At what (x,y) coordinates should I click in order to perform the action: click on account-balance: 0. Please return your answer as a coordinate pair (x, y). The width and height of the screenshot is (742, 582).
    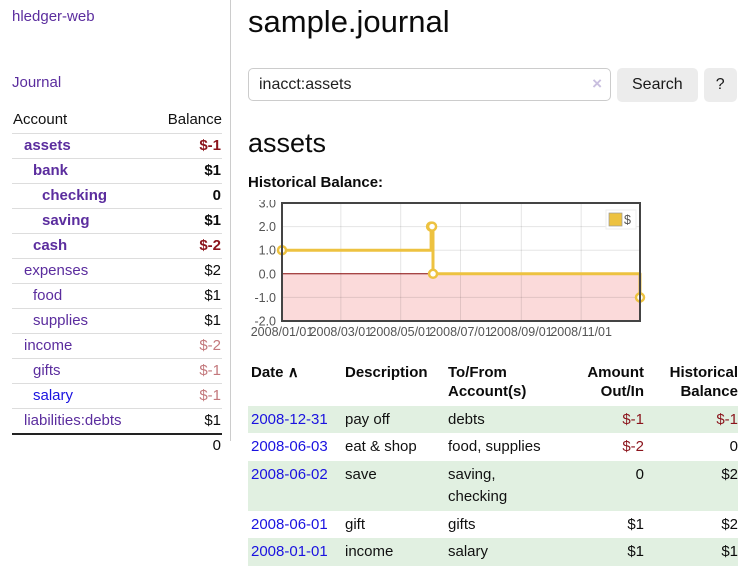
    Looking at the image, I should click on (187, 196).